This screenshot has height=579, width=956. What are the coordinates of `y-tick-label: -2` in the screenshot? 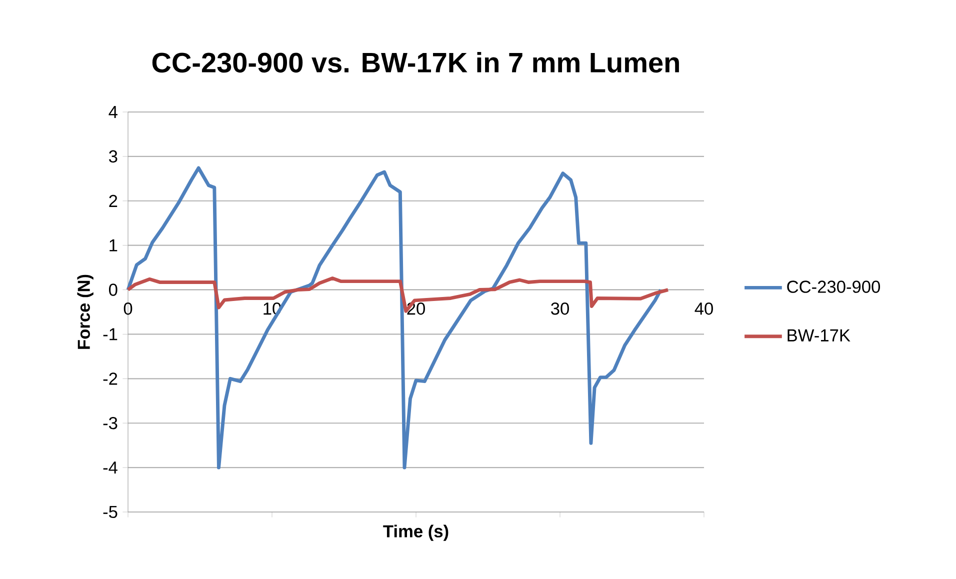 It's located at (110, 378).